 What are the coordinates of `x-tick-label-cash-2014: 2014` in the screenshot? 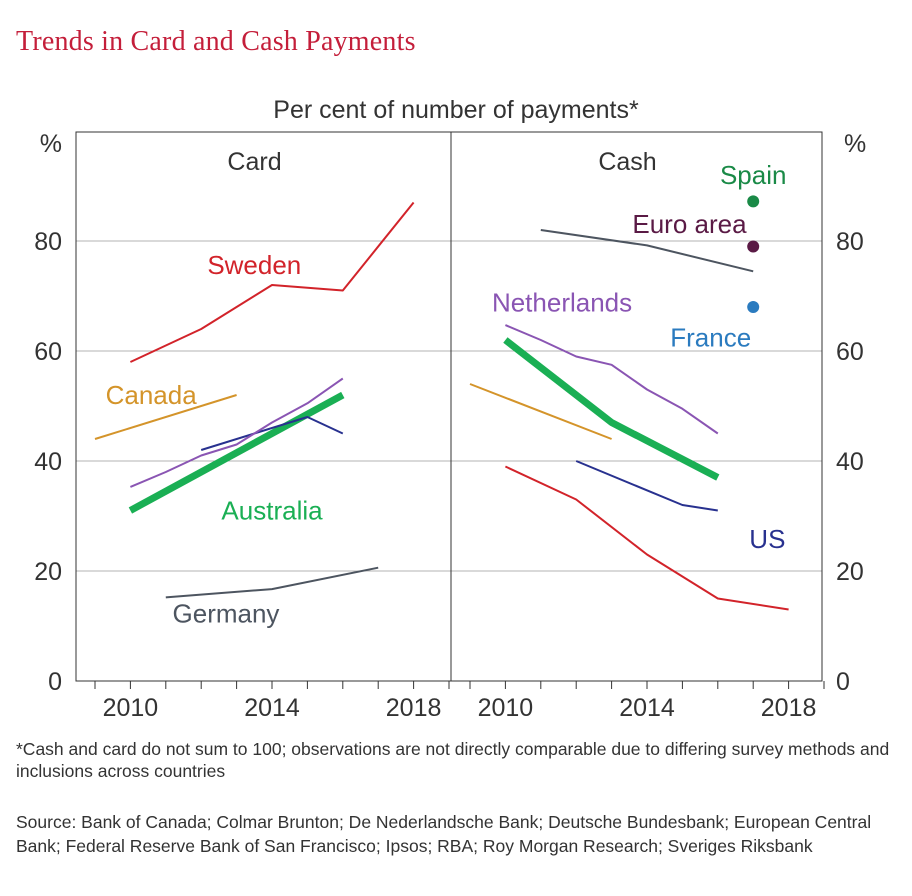 It's located at (647, 708).